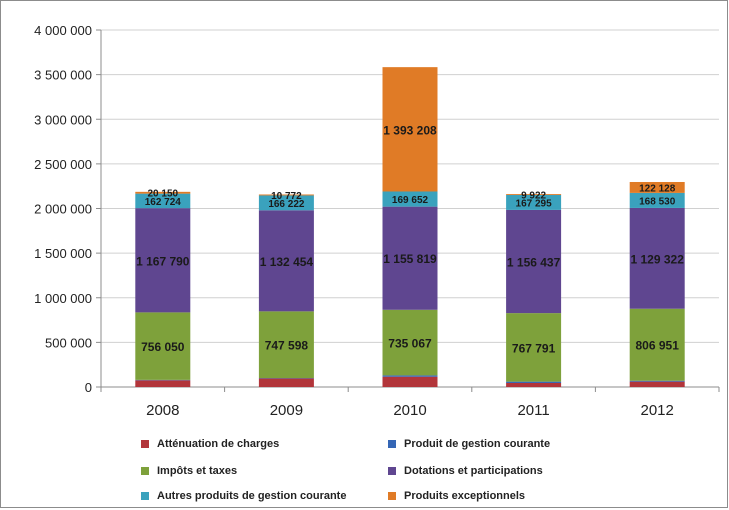 The height and width of the screenshot is (510, 729). I want to click on data-label: 1 132 454, so click(287, 262).